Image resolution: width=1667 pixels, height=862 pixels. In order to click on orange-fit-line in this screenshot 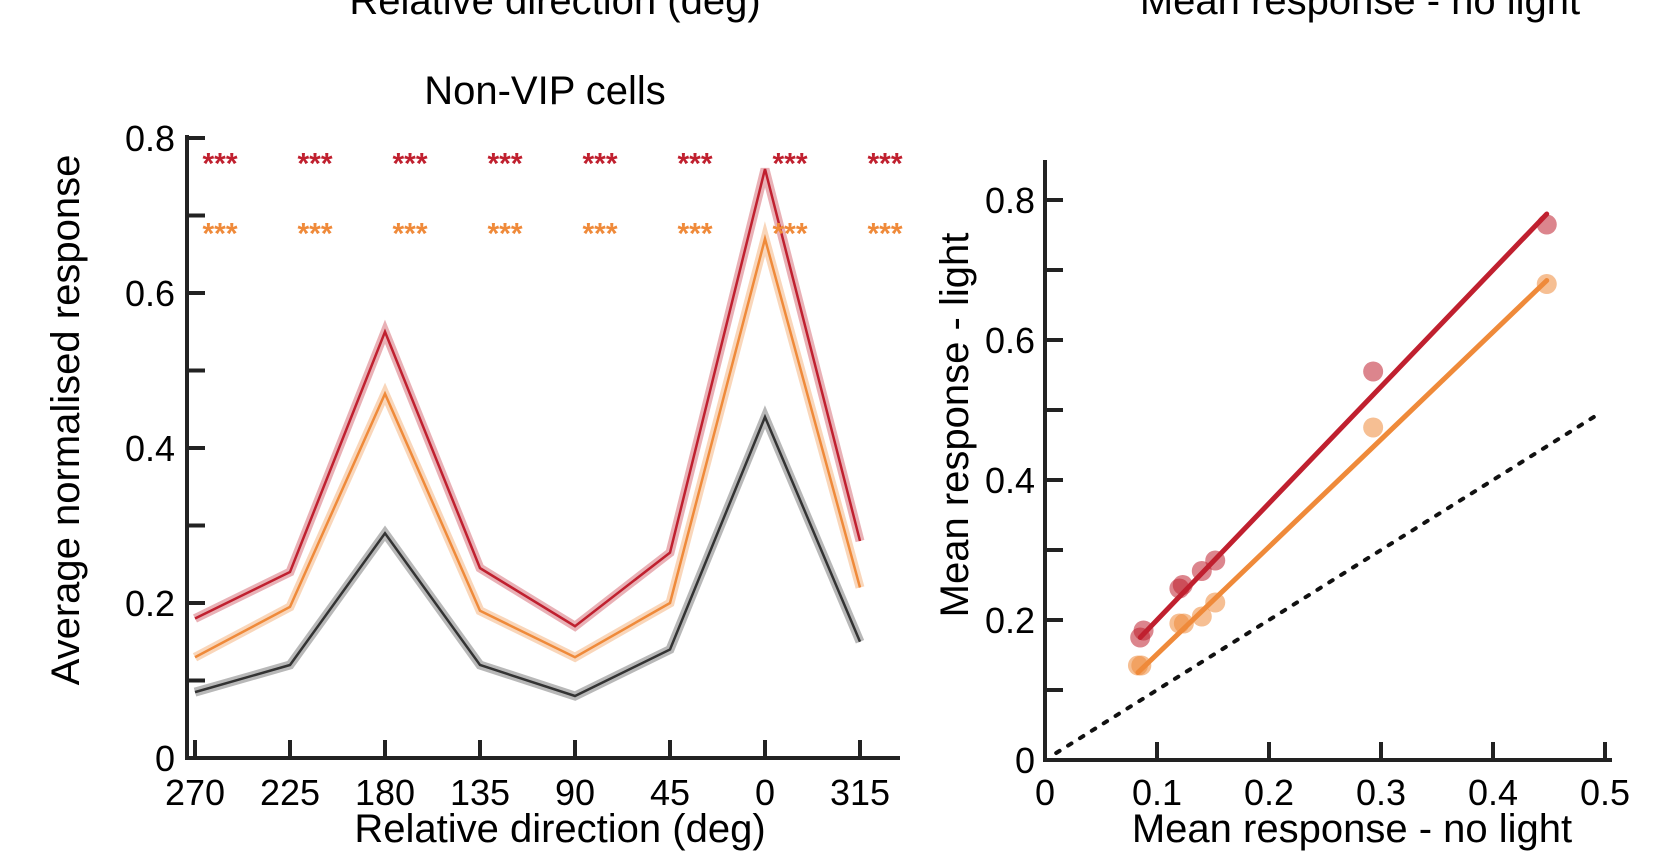, I will do `click(1342, 476)`.